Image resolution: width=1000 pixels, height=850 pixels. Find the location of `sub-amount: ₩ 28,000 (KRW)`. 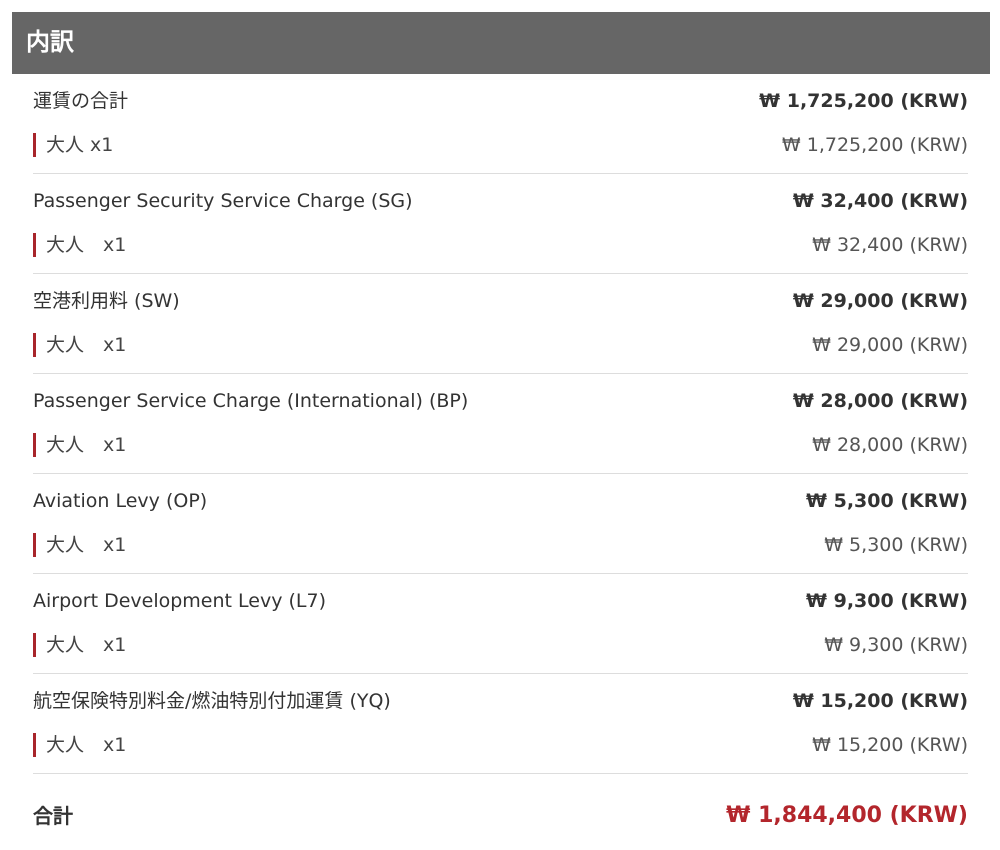

sub-amount: ₩ 28,000 (KRW) is located at coordinates (890, 445).